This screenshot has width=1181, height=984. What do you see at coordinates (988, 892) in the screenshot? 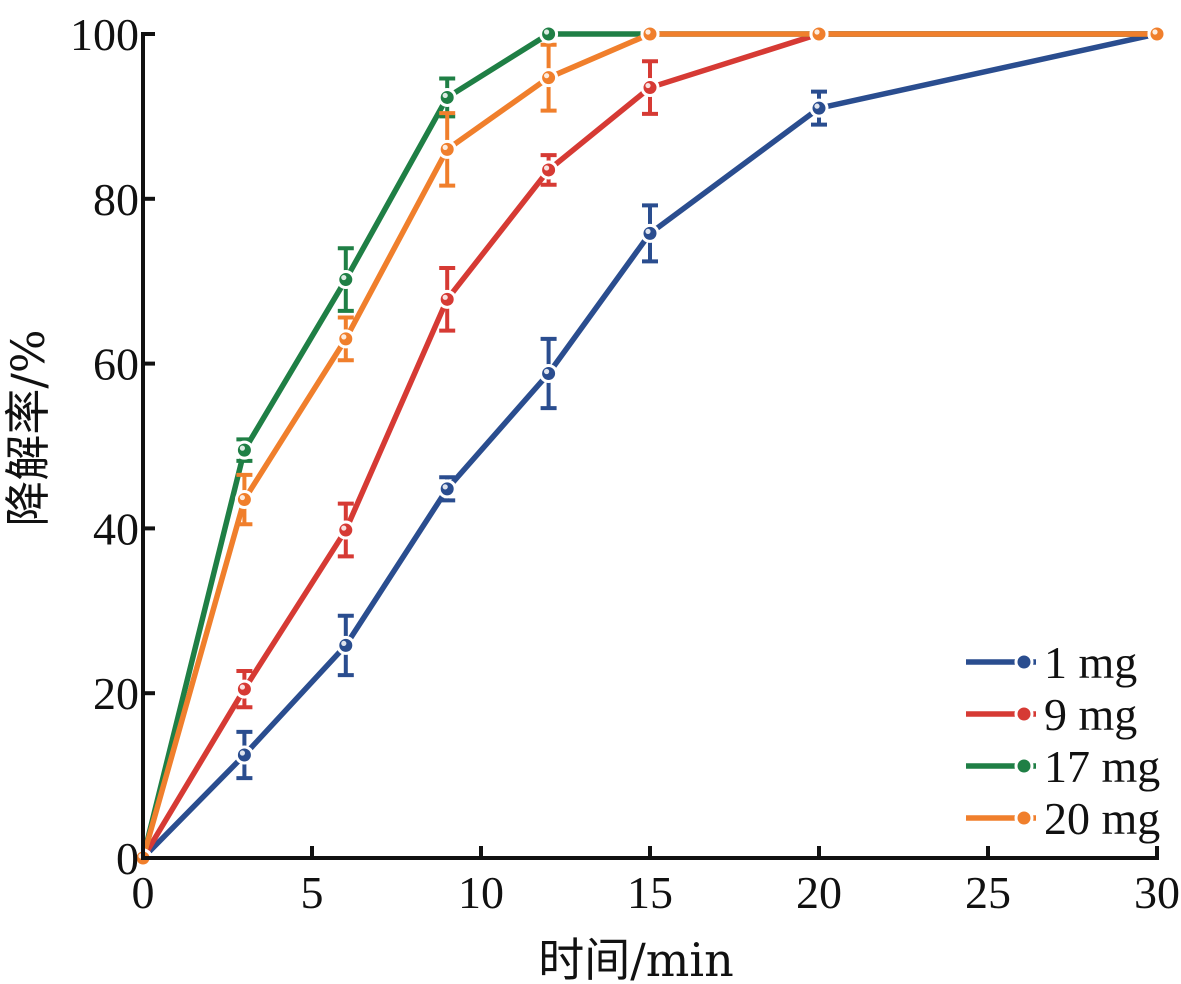
I see `x-tick-label: 25` at bounding box center [988, 892].